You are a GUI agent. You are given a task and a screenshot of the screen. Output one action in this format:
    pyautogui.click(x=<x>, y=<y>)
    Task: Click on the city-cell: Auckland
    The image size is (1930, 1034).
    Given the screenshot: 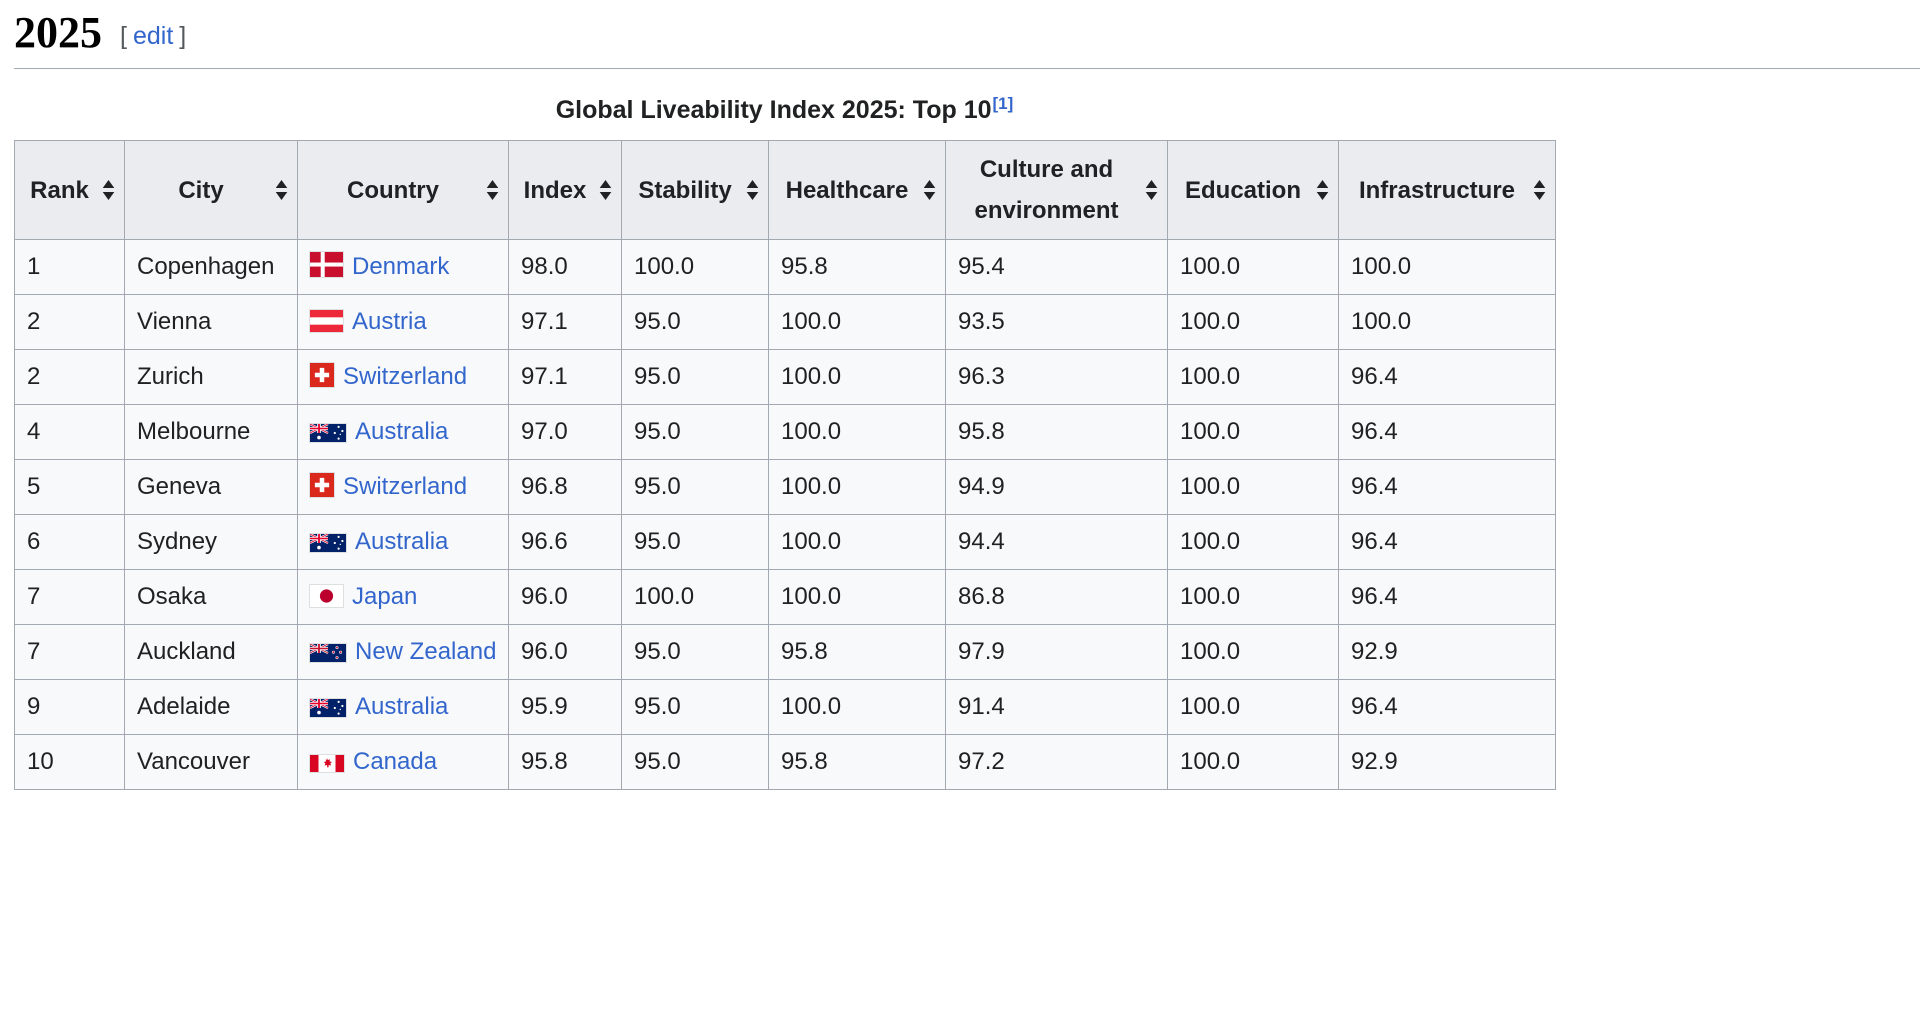 What is the action you would take?
    pyautogui.click(x=211, y=652)
    